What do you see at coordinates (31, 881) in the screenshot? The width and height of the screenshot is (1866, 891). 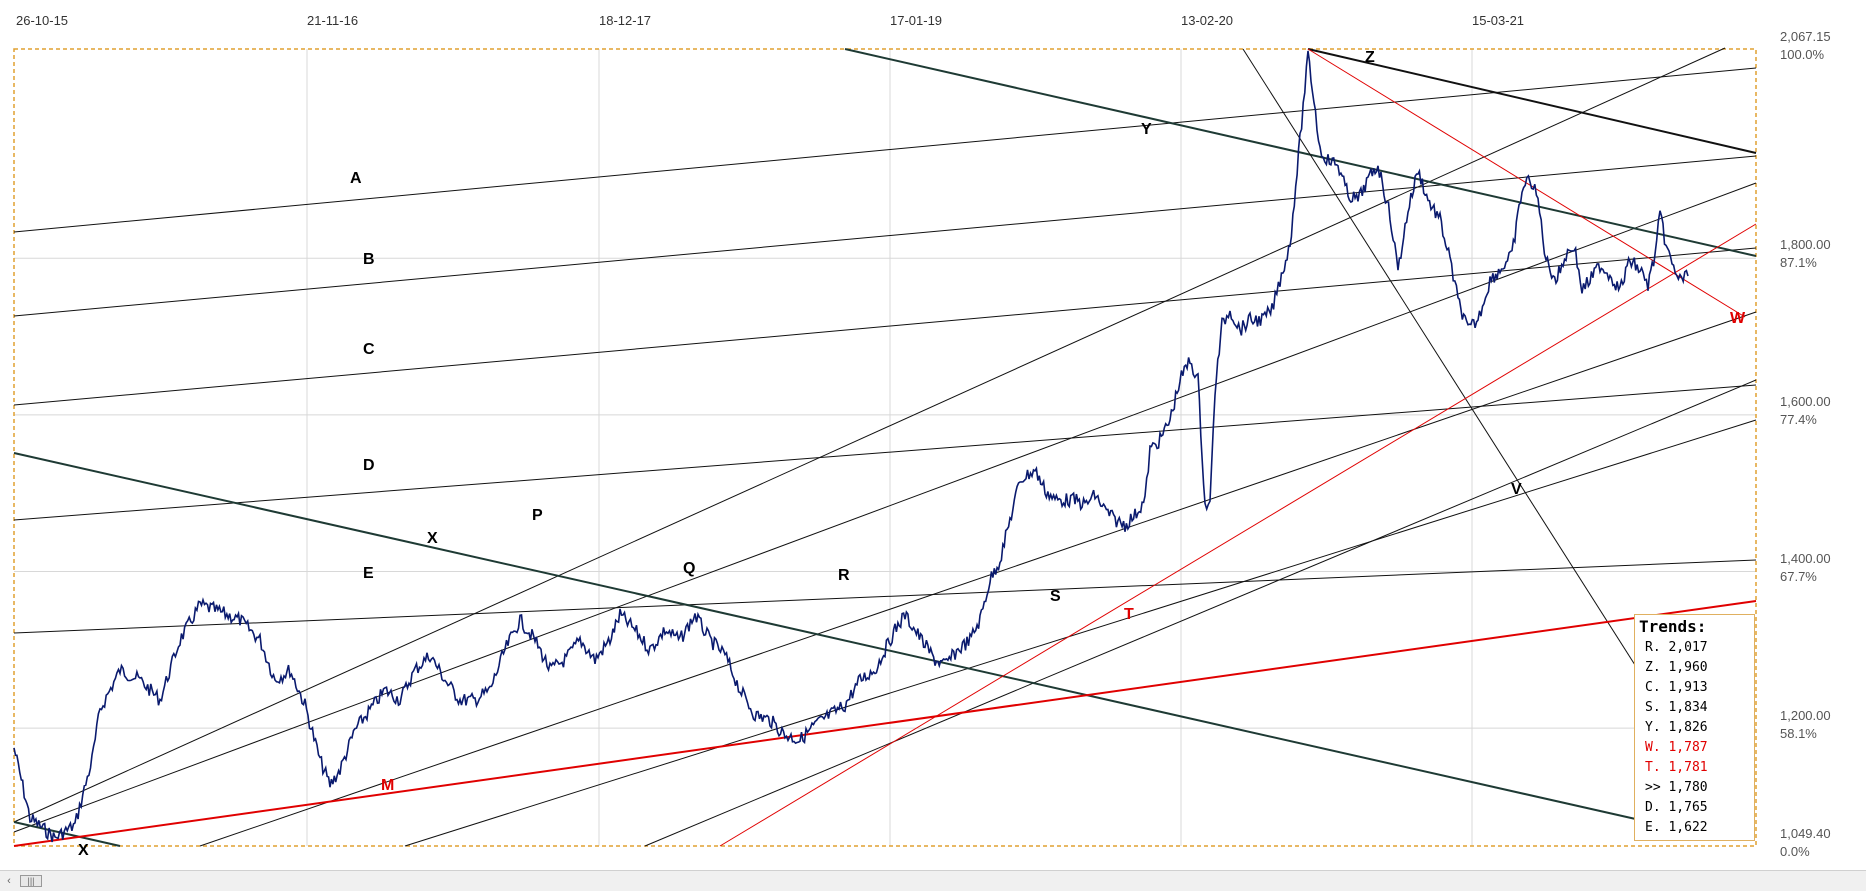 I see `scroll-thumb: |||` at bounding box center [31, 881].